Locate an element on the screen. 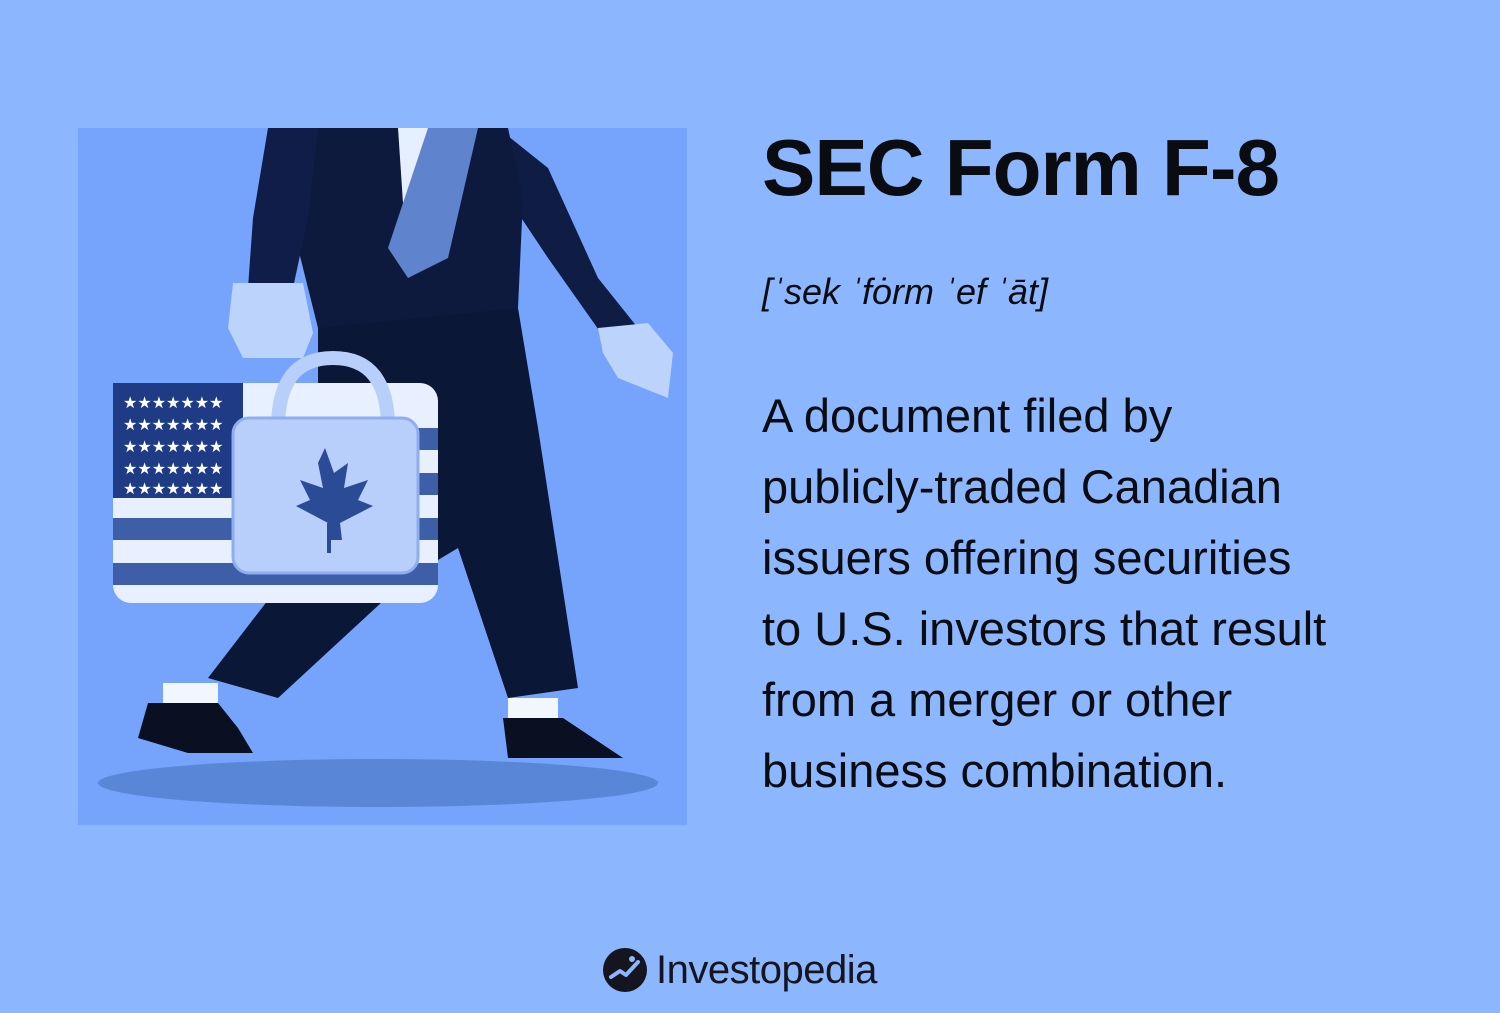 This screenshot has width=1500, height=1013. investopedia-logo: Investopedia is located at coordinates (739, 970).